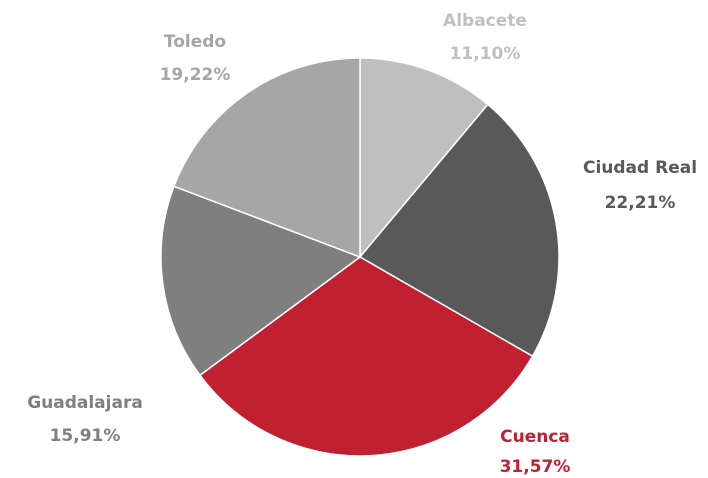  What do you see at coordinates (535, 437) in the screenshot?
I see `category-label: Cuenca` at bounding box center [535, 437].